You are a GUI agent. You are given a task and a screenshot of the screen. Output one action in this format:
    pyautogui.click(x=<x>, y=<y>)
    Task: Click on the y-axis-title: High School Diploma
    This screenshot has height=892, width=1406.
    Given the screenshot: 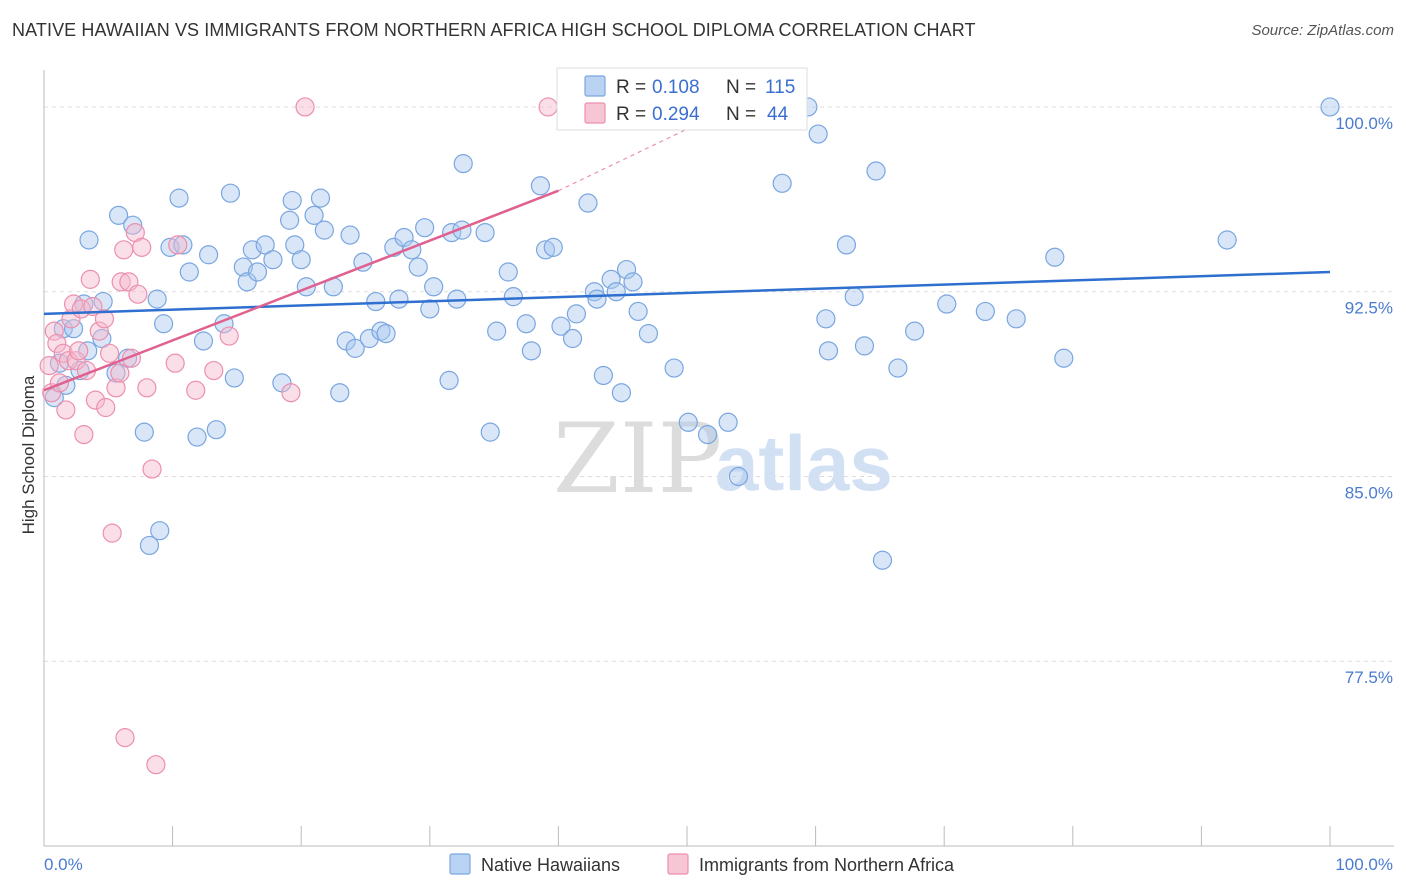 What is the action you would take?
    pyautogui.click(x=28, y=454)
    